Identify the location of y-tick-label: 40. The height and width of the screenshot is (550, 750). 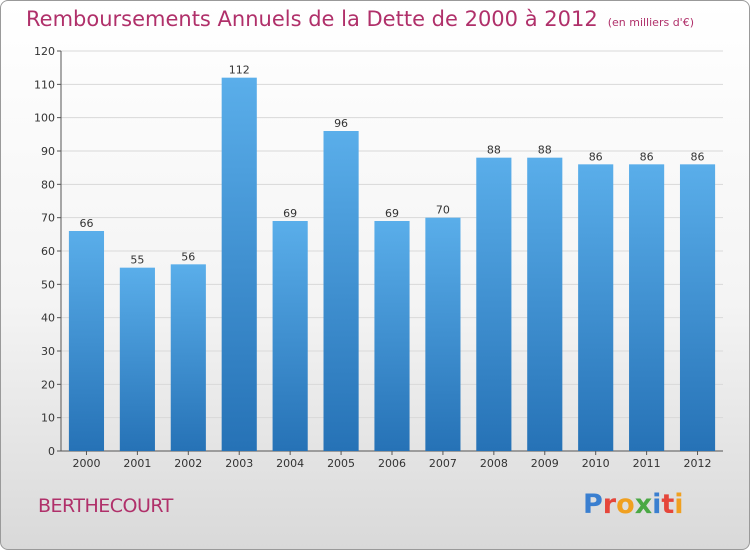
(48, 318).